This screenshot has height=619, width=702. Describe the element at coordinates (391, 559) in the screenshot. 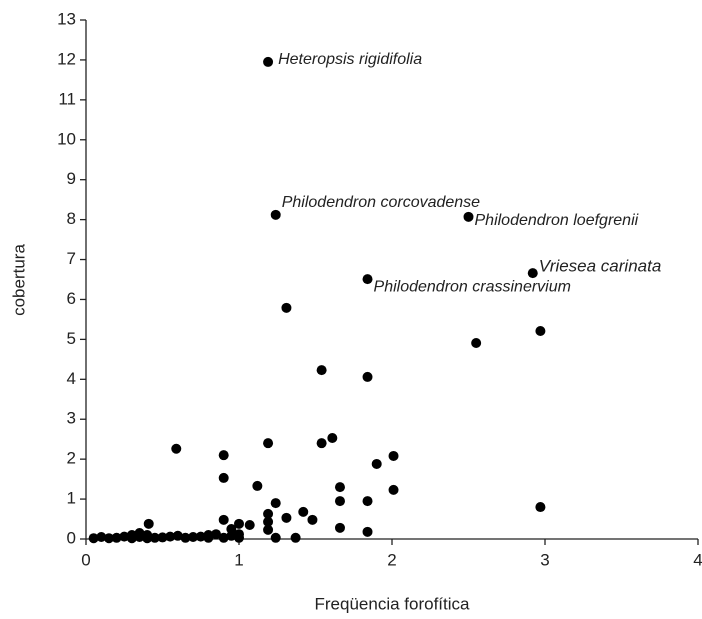

I see `x-tick-label: 2` at that location.